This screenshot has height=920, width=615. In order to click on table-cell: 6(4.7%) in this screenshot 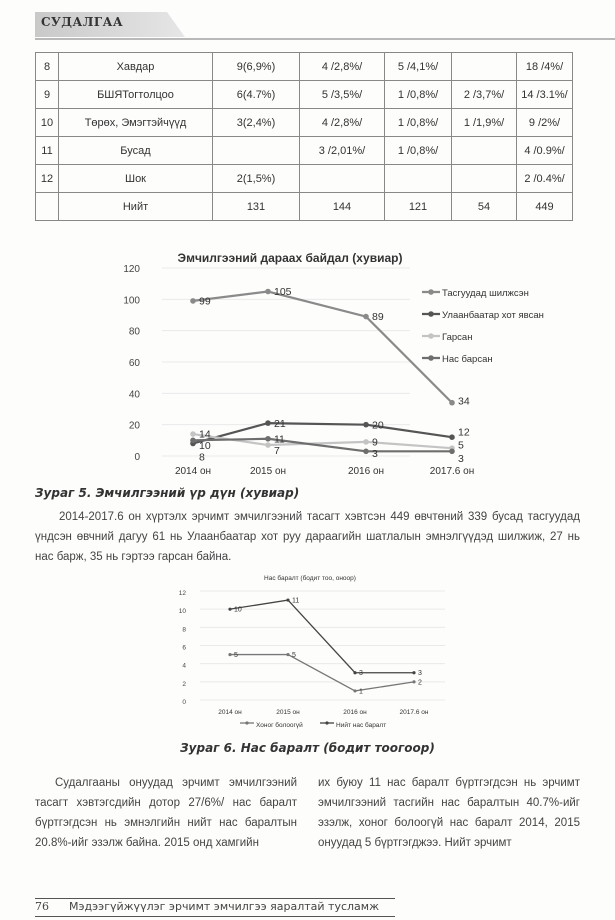, I will do `click(256, 94)`.